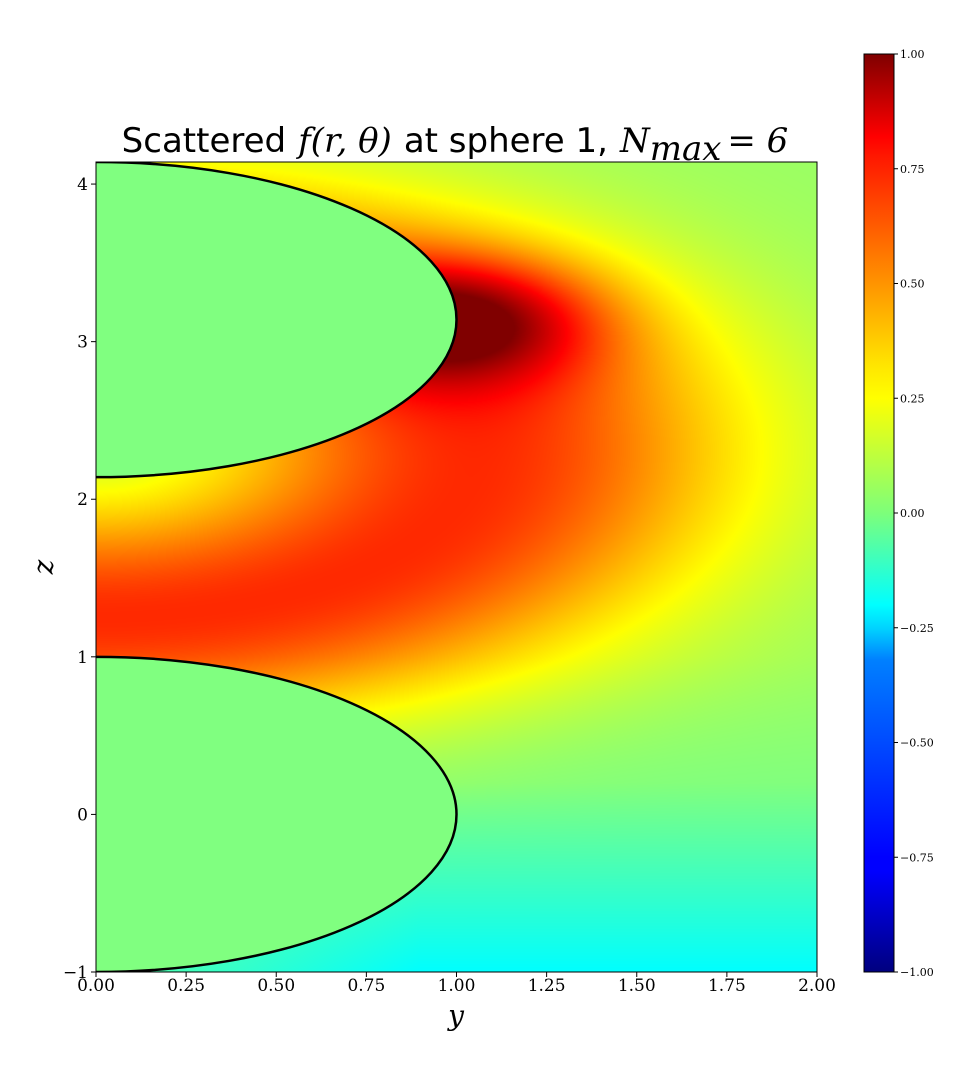  Describe the element at coordinates (547, 986) in the screenshot. I see `x-tick-label: 1.25` at that location.